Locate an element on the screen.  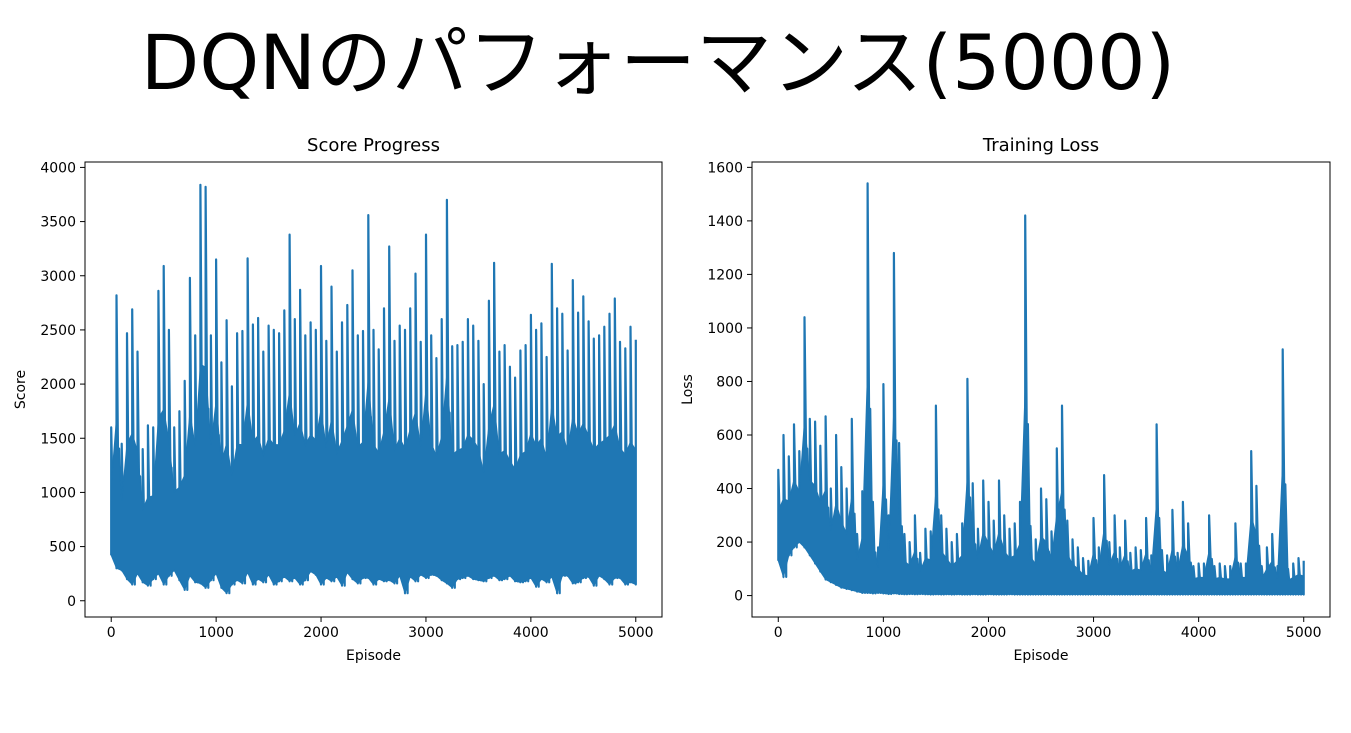
score-x-axis-label: Episode is located at coordinates (373, 656).